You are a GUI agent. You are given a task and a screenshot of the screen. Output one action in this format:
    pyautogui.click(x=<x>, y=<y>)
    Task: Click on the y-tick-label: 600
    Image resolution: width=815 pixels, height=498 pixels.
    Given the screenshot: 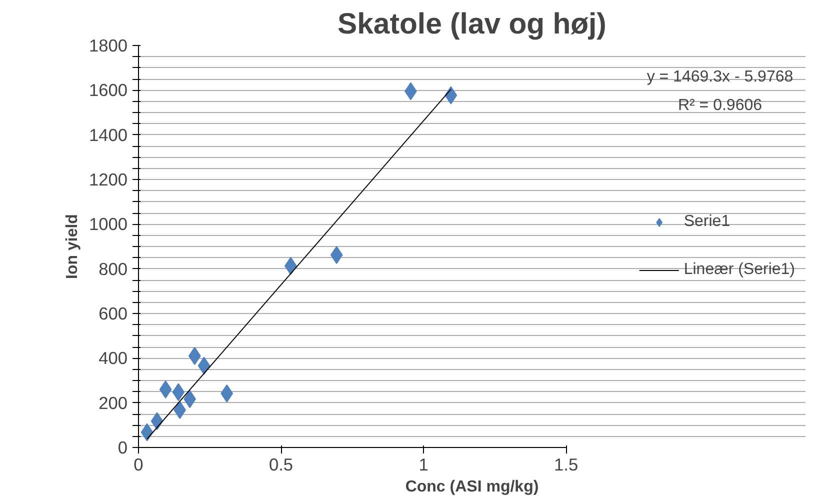 What is the action you would take?
    pyautogui.click(x=113, y=314)
    